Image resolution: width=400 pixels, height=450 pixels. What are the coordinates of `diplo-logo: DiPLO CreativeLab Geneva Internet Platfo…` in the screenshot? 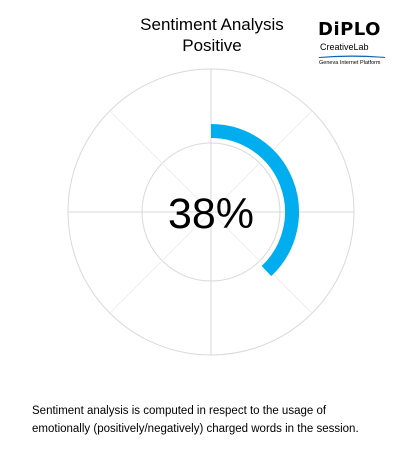 It's located at (353, 46).